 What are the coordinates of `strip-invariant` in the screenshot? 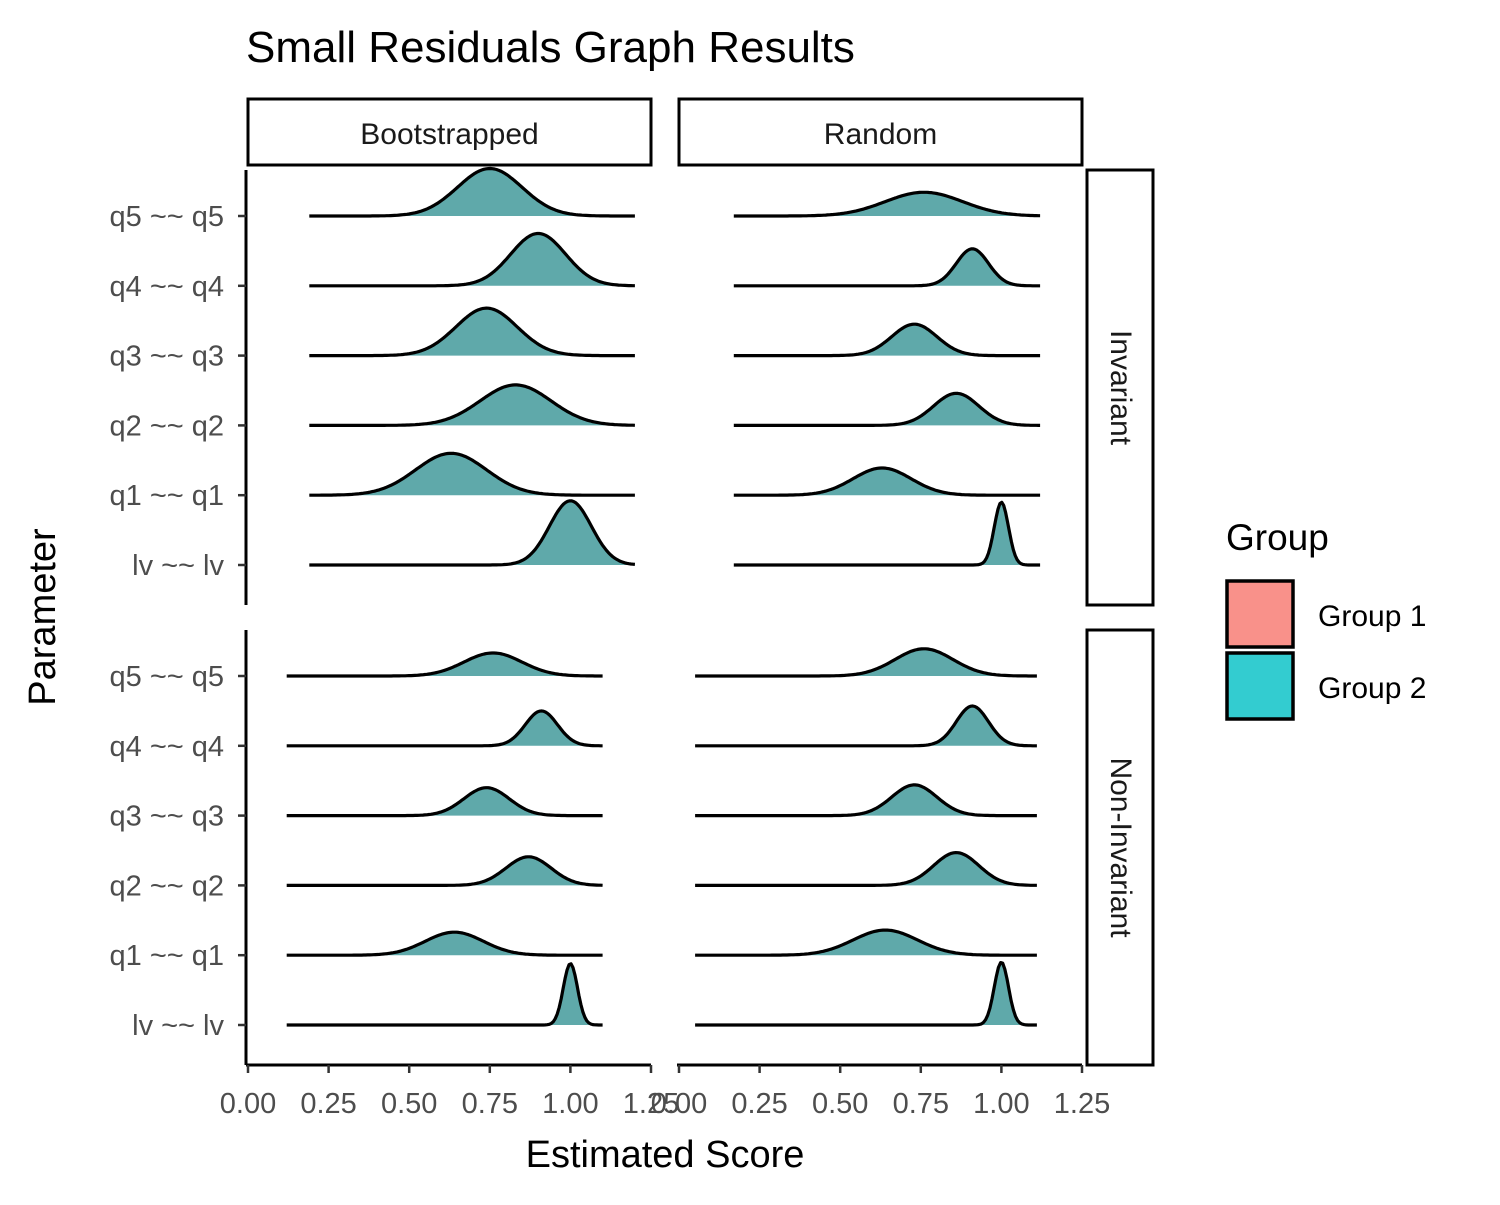 It's located at (1120, 387).